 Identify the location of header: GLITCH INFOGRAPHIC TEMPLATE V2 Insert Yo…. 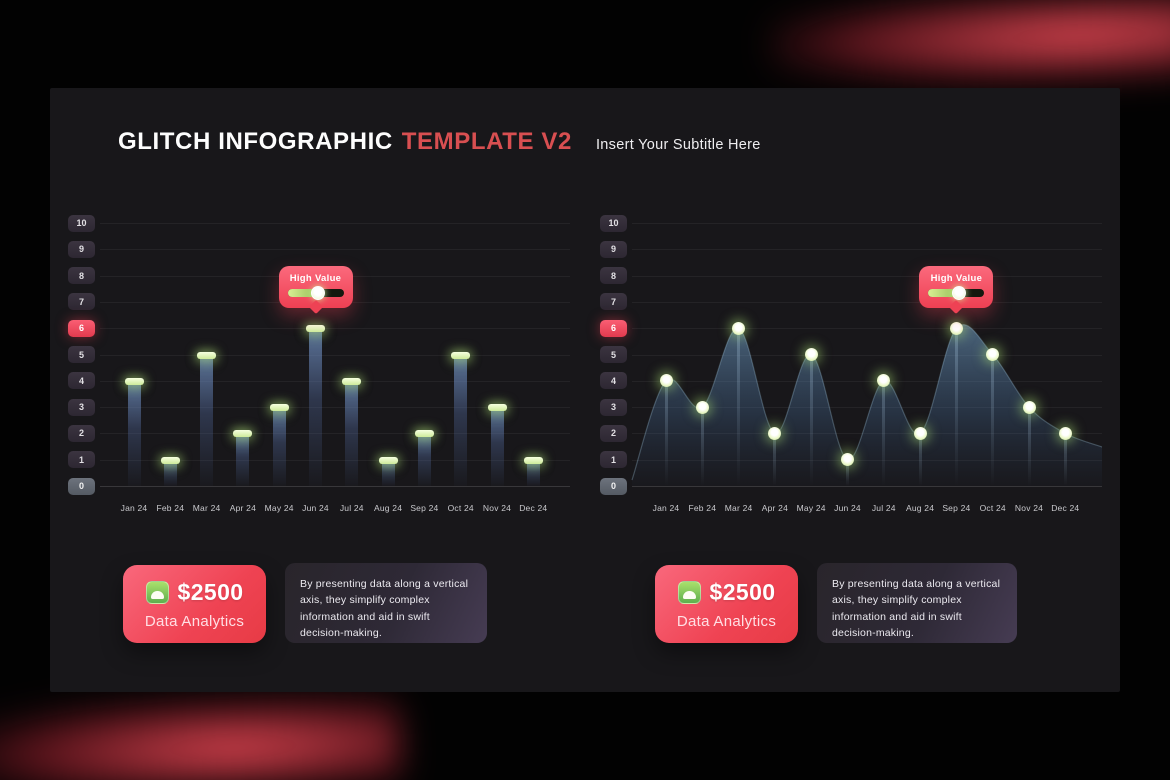
(439, 142).